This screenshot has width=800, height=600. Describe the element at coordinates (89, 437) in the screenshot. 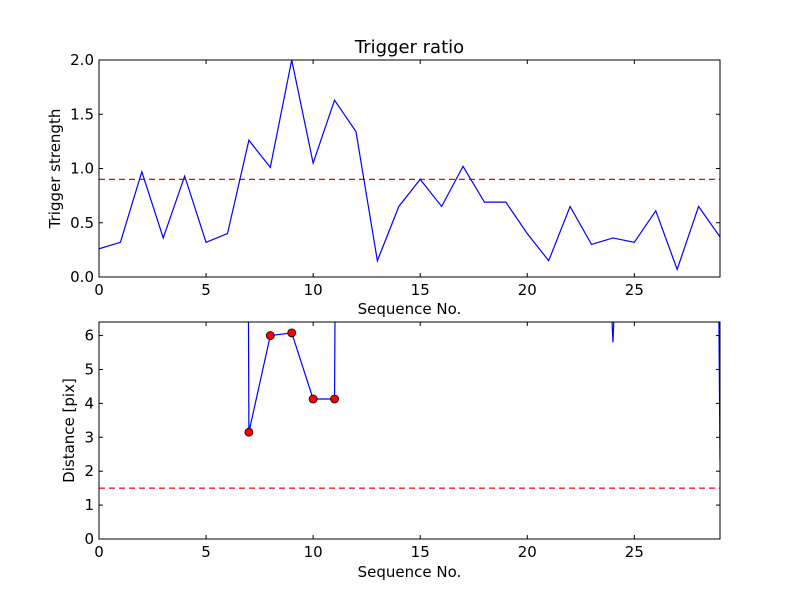

I see `y-tick-label: 3` at that location.